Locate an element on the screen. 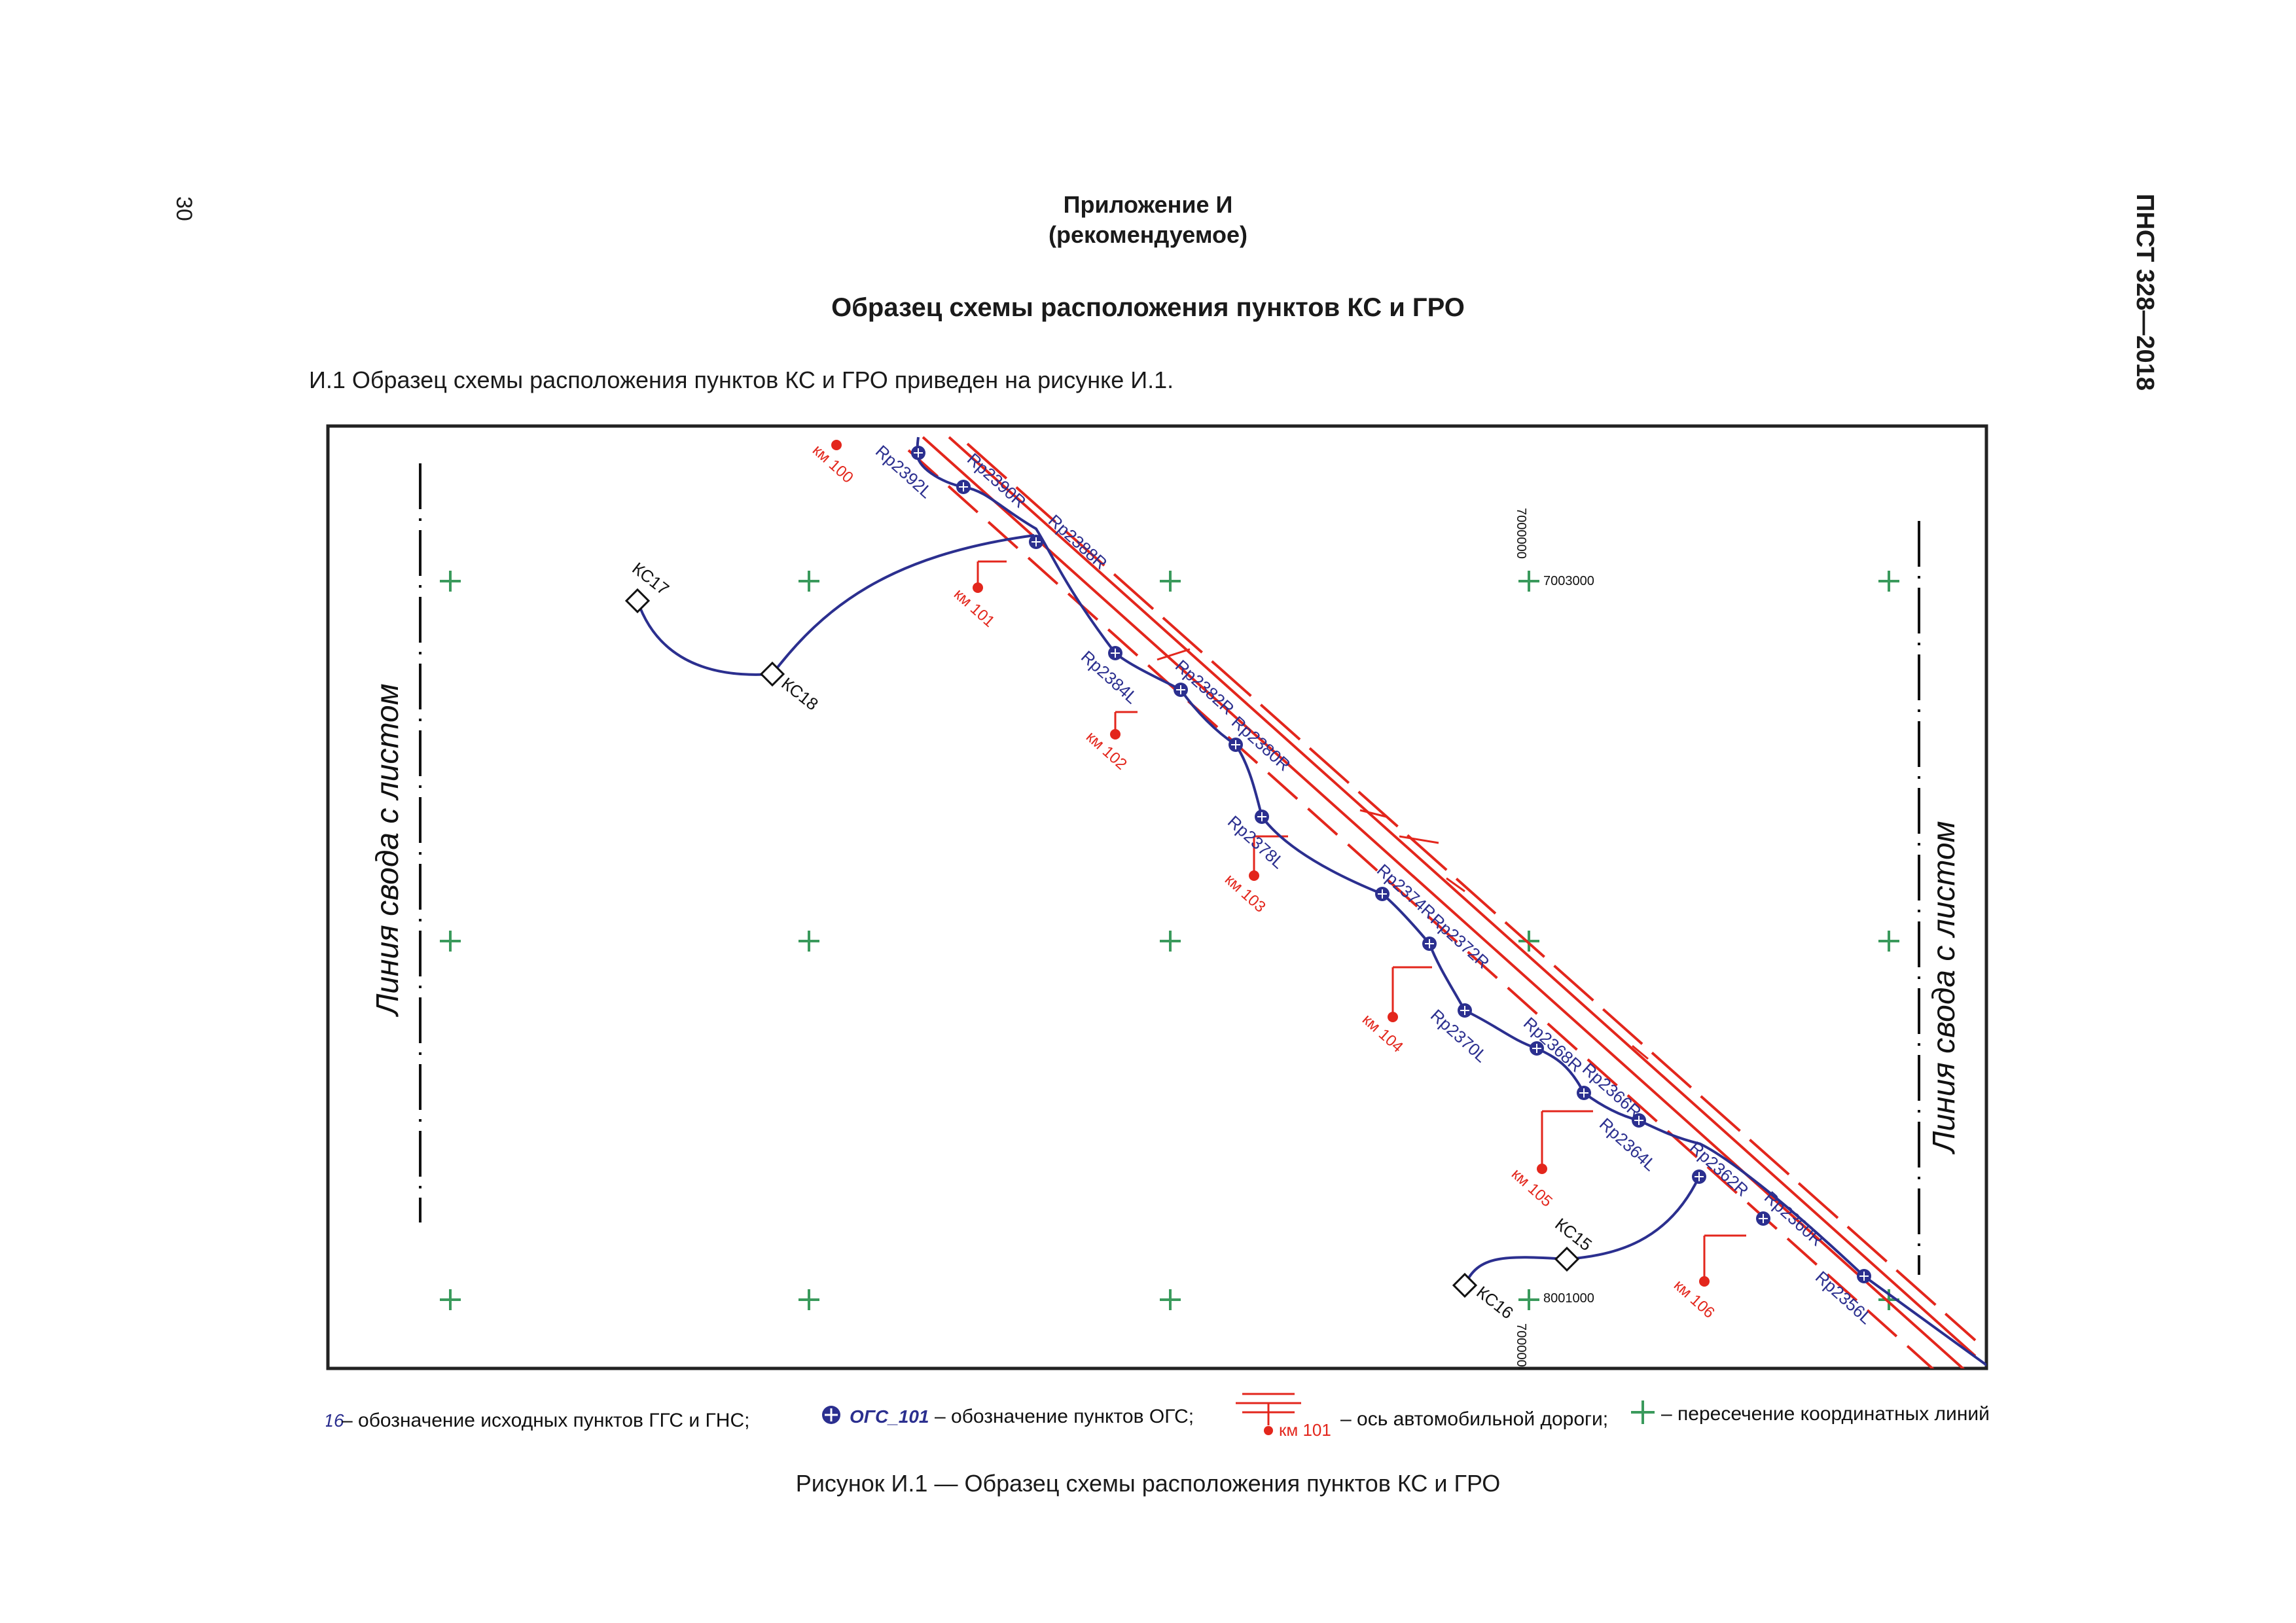  annex-subtitle: (рекомендуемое) is located at coordinates (1148, 235).